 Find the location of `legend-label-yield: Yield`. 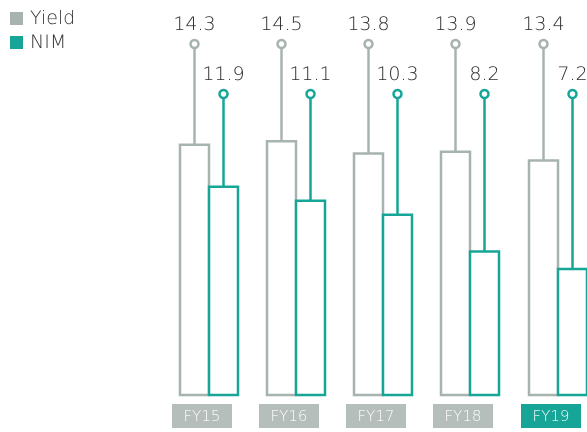

legend-label-yield: Yield is located at coordinates (52, 18).